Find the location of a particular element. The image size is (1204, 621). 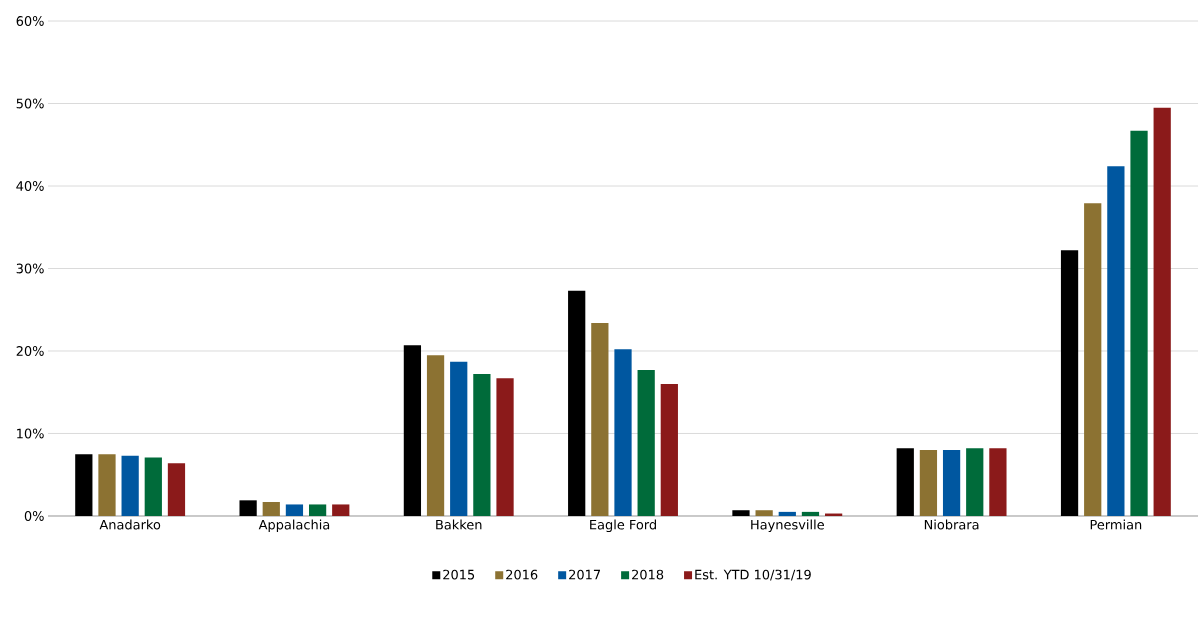

x-tick-label: Appalachia is located at coordinates (294, 526).